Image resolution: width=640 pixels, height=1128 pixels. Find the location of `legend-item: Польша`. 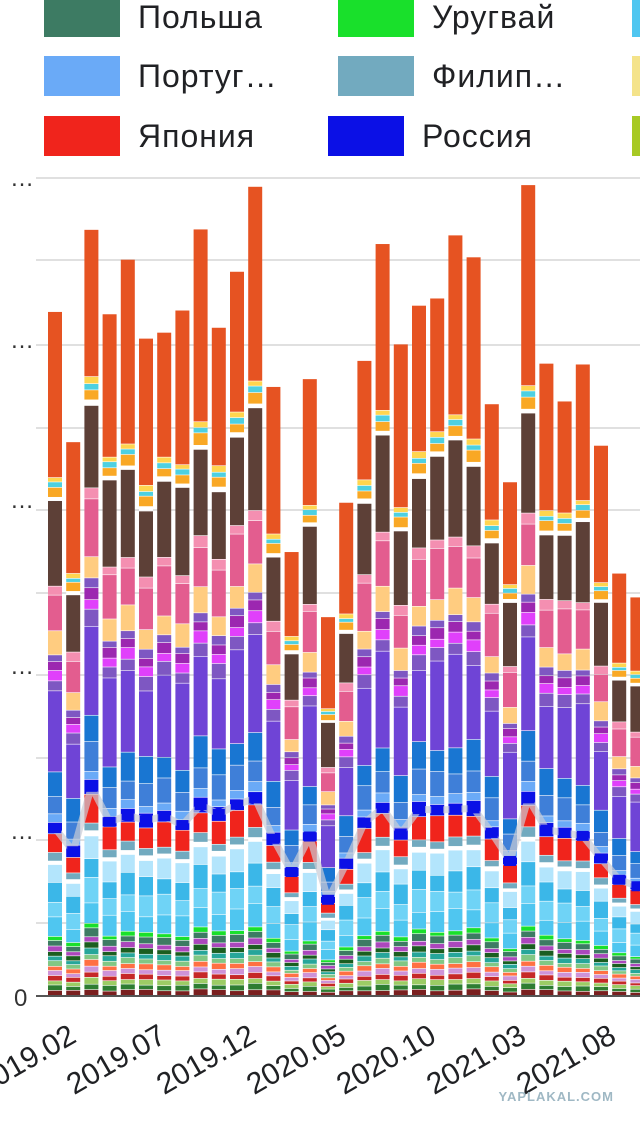

legend-item: Польша is located at coordinates (153, 18).